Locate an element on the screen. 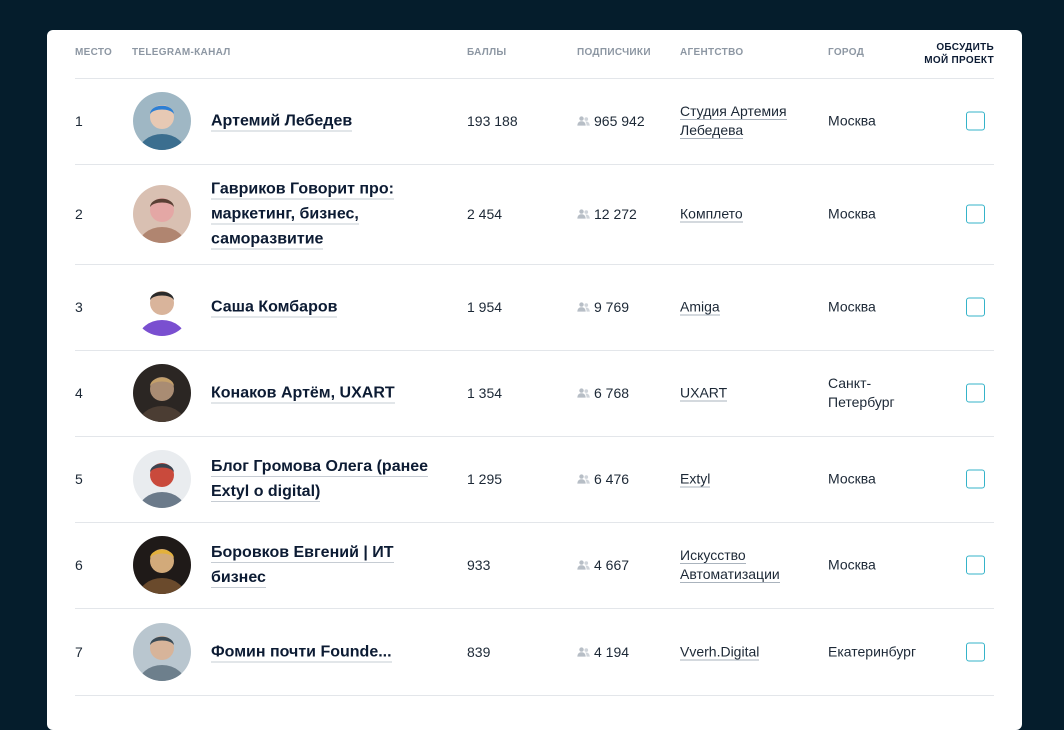  header-city: ГОРОД is located at coordinates (846, 52).